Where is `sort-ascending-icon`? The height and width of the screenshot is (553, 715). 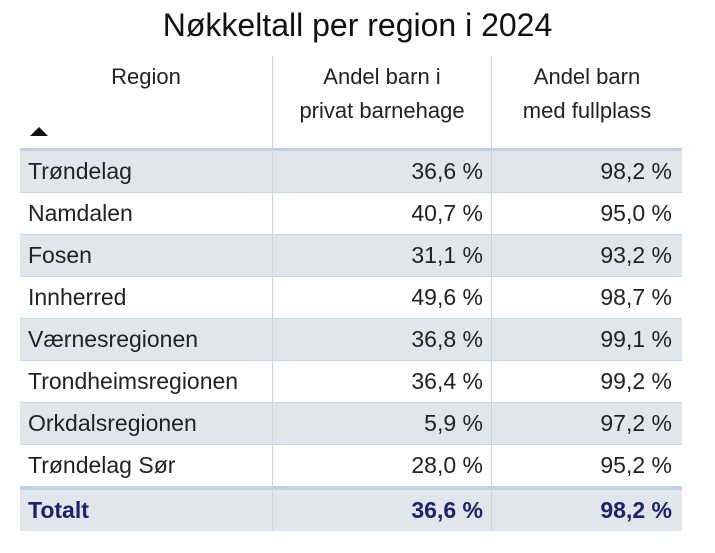
sort-ascending-icon is located at coordinates (39, 131).